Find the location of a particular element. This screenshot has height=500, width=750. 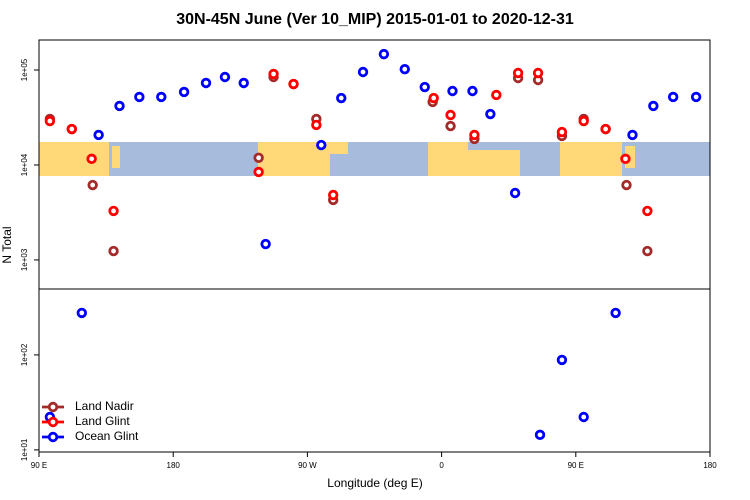

y-tick-label: 1e+05 is located at coordinates (24, 69).